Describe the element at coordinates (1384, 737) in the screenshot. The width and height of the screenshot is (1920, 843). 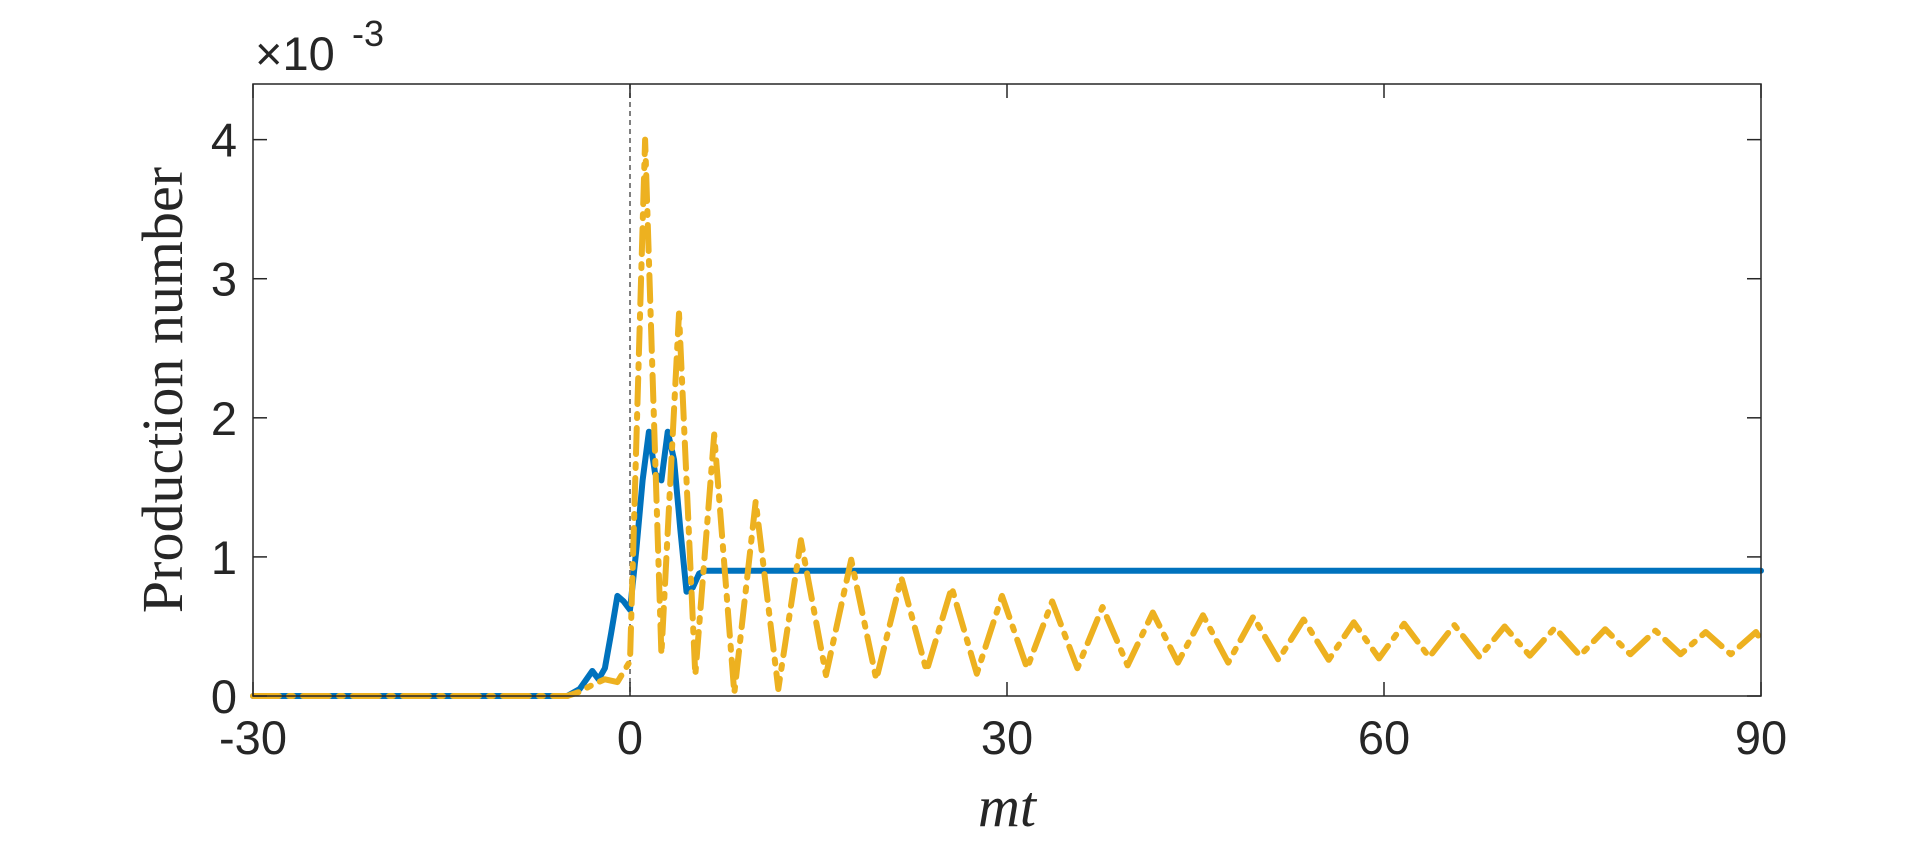
I see `x-tick-label: 60` at that location.